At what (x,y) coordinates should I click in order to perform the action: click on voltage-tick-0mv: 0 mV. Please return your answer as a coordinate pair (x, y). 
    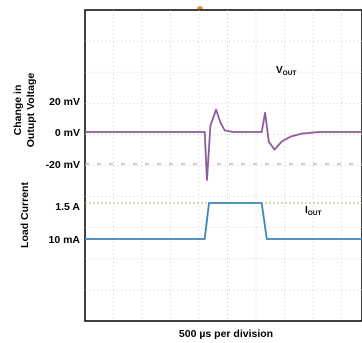
    Looking at the image, I should click on (67, 133).